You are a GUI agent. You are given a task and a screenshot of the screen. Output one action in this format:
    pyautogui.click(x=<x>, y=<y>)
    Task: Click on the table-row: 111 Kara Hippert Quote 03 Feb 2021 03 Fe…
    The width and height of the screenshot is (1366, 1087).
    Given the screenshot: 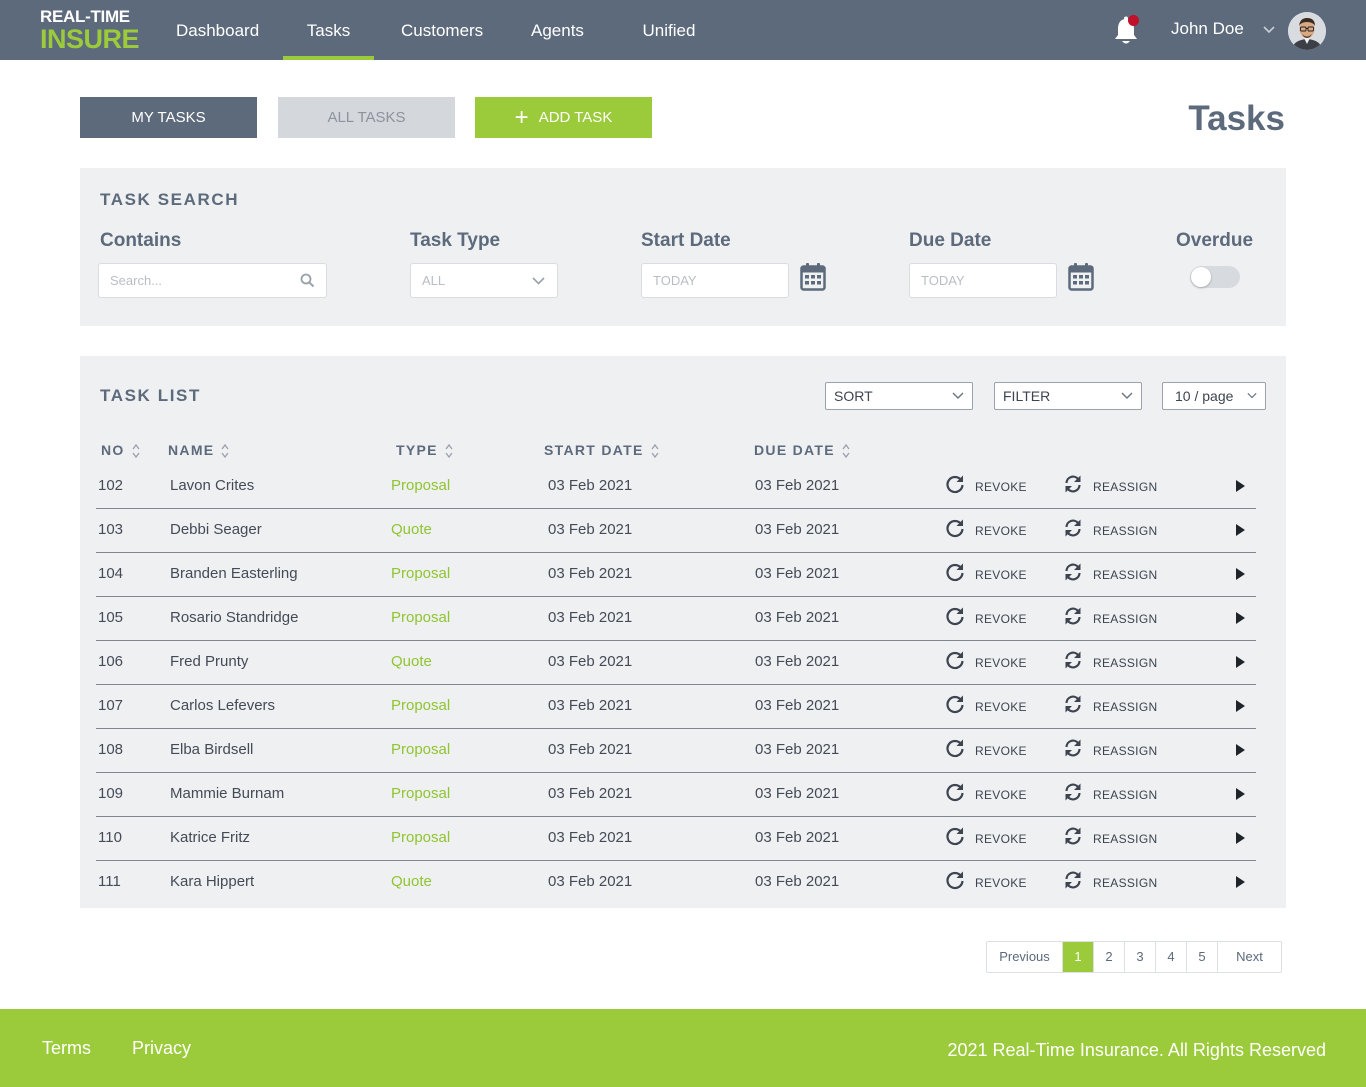 What is the action you would take?
    pyautogui.click(x=676, y=883)
    